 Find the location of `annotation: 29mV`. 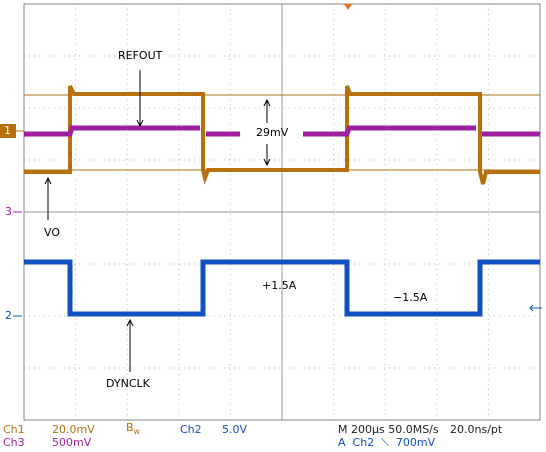

annotation: 29mV is located at coordinates (272, 132).